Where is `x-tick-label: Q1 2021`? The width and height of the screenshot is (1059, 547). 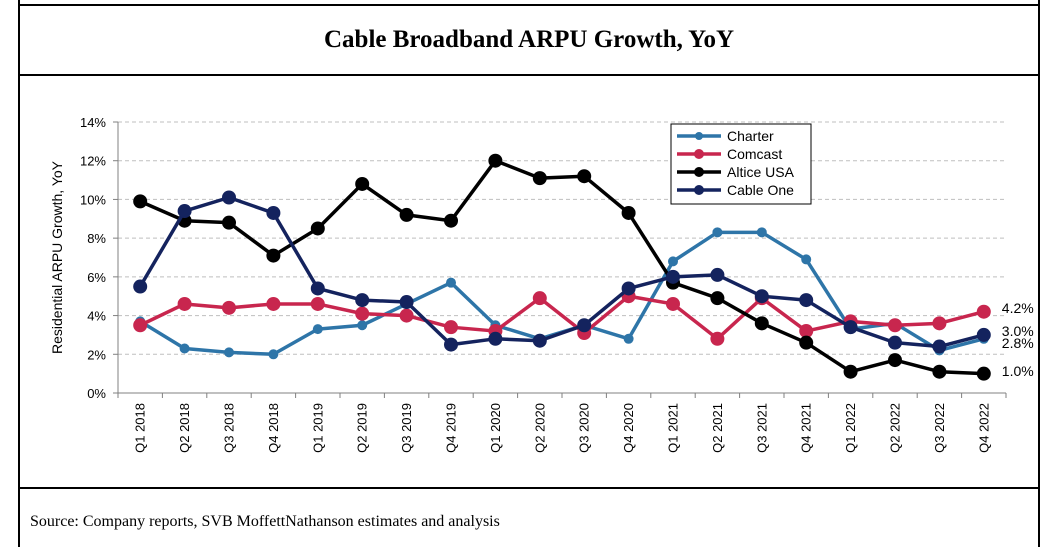 x-tick-label: Q1 2021 is located at coordinates (673, 428).